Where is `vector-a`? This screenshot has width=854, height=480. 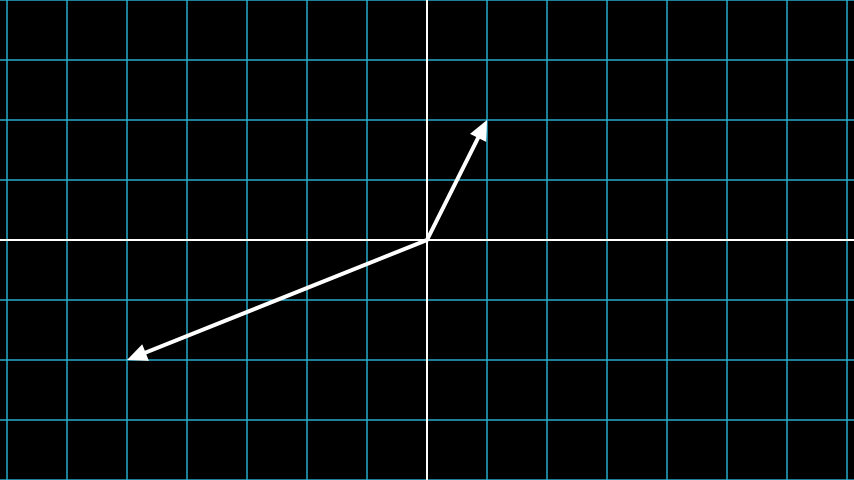 vector-a is located at coordinates (456, 181).